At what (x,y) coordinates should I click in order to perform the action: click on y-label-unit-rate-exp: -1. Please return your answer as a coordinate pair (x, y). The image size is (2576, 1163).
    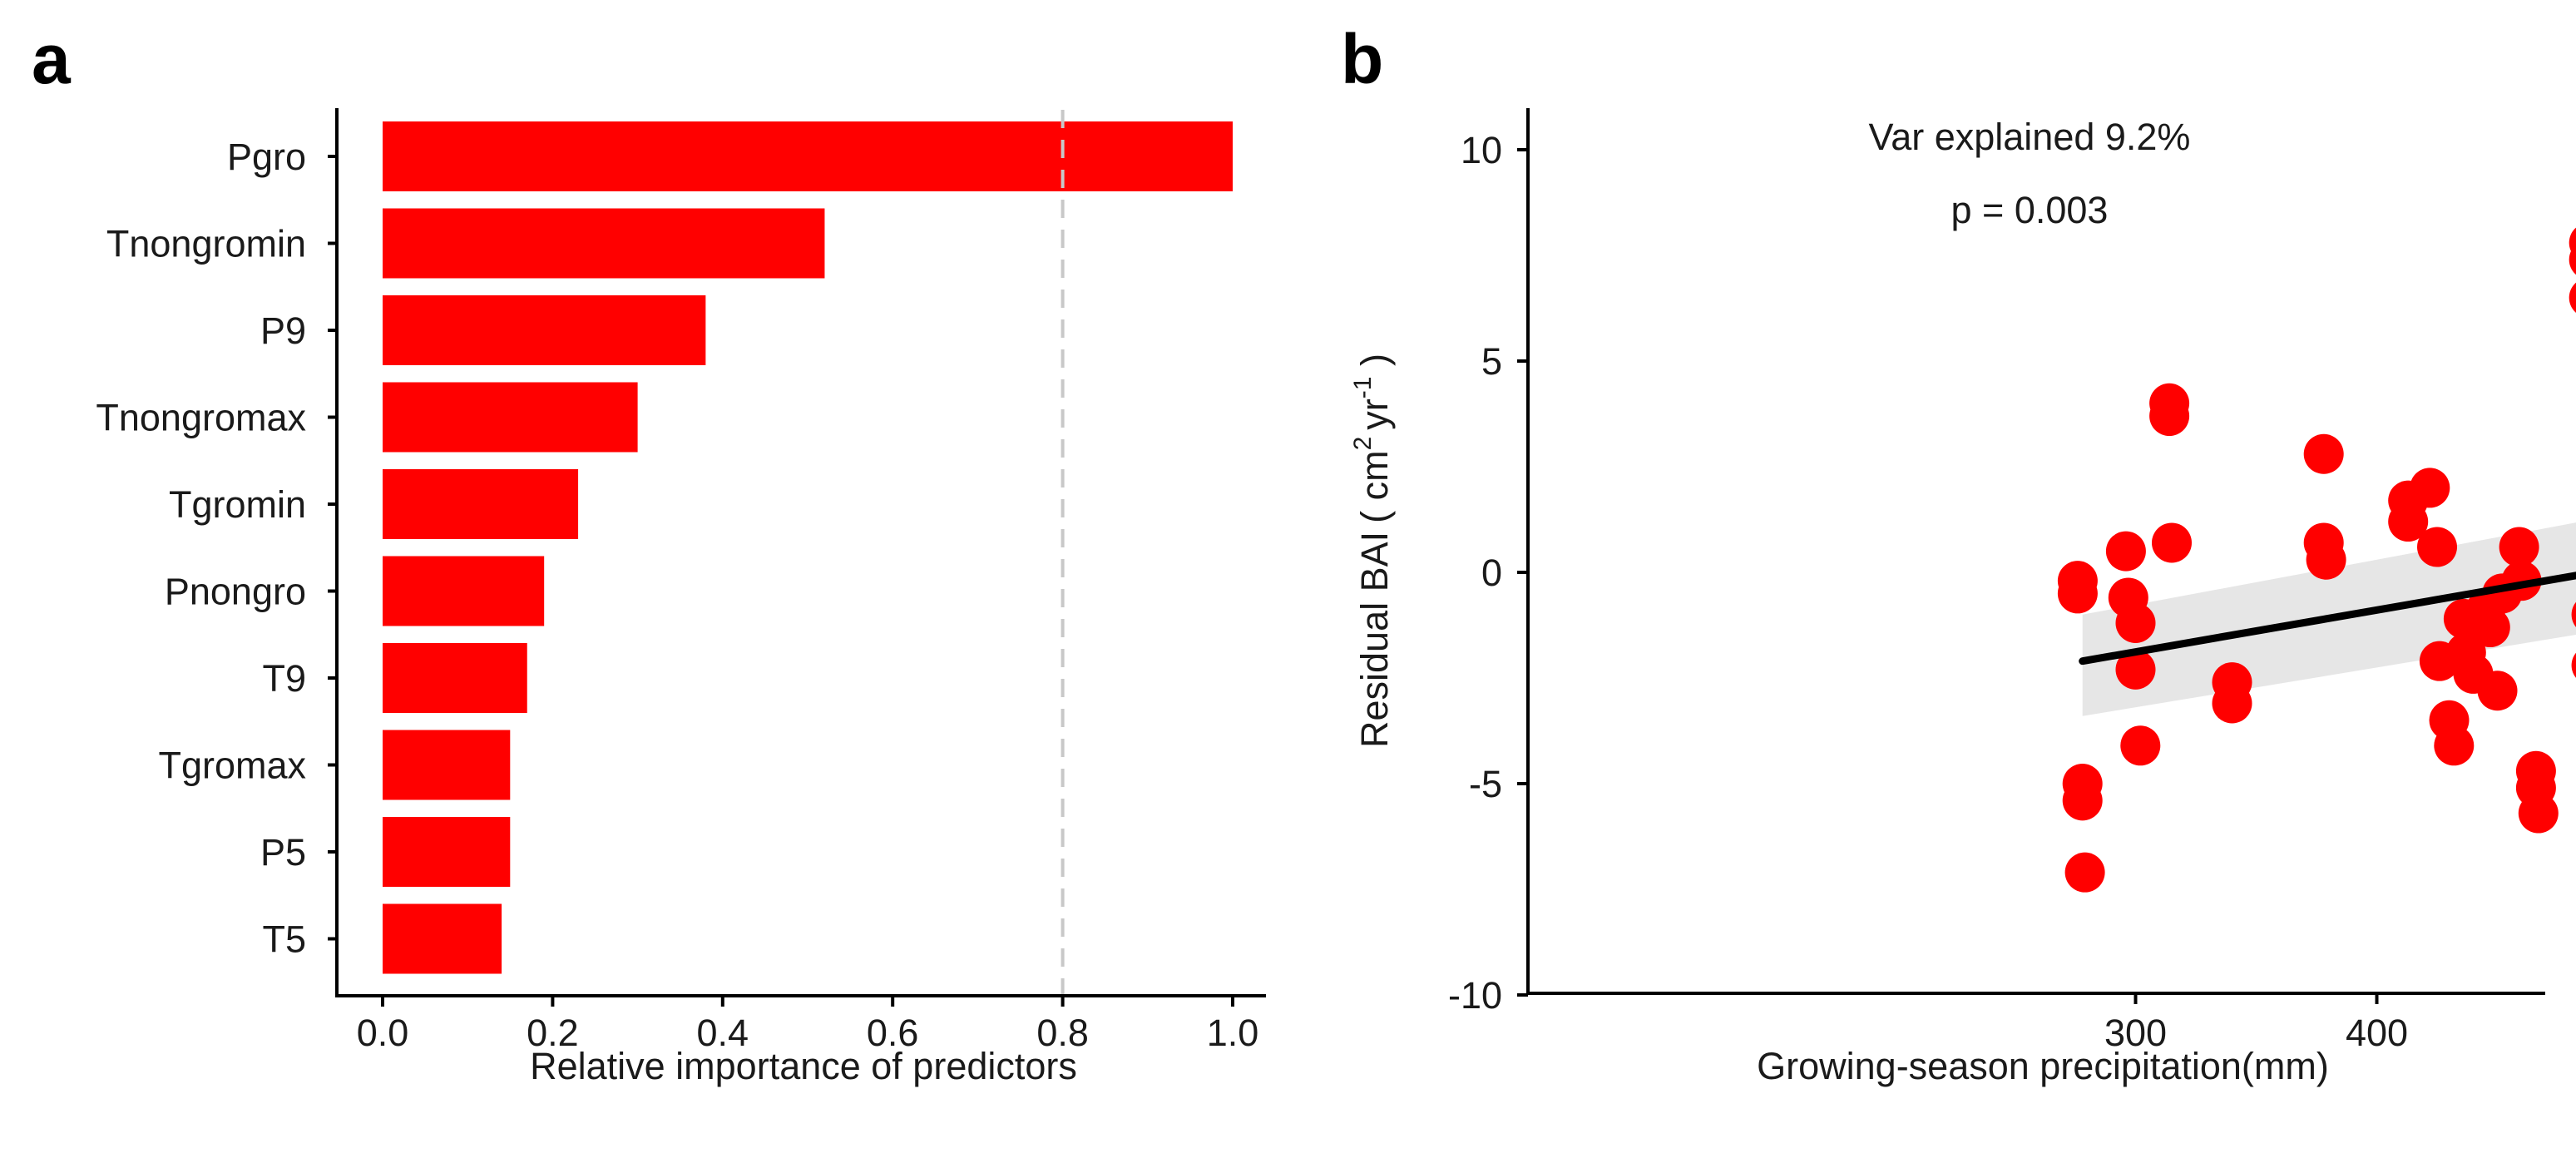
    Looking at the image, I should click on (1363, 387).